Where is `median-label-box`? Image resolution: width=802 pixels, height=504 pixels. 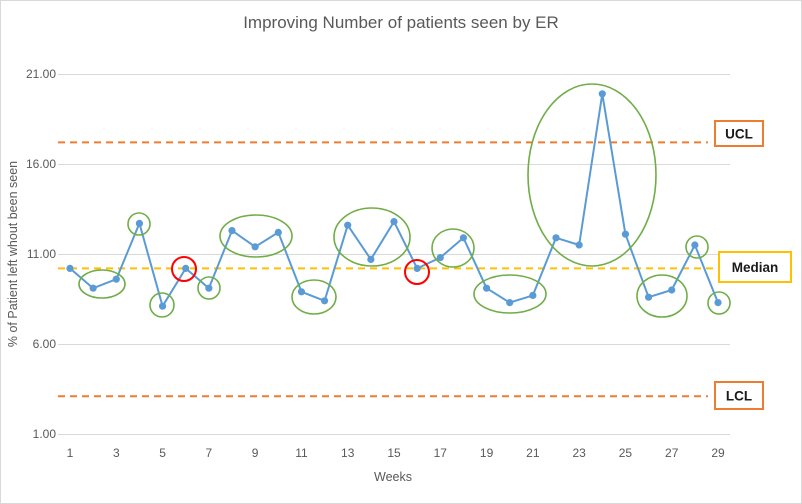 median-label-box is located at coordinates (755, 267).